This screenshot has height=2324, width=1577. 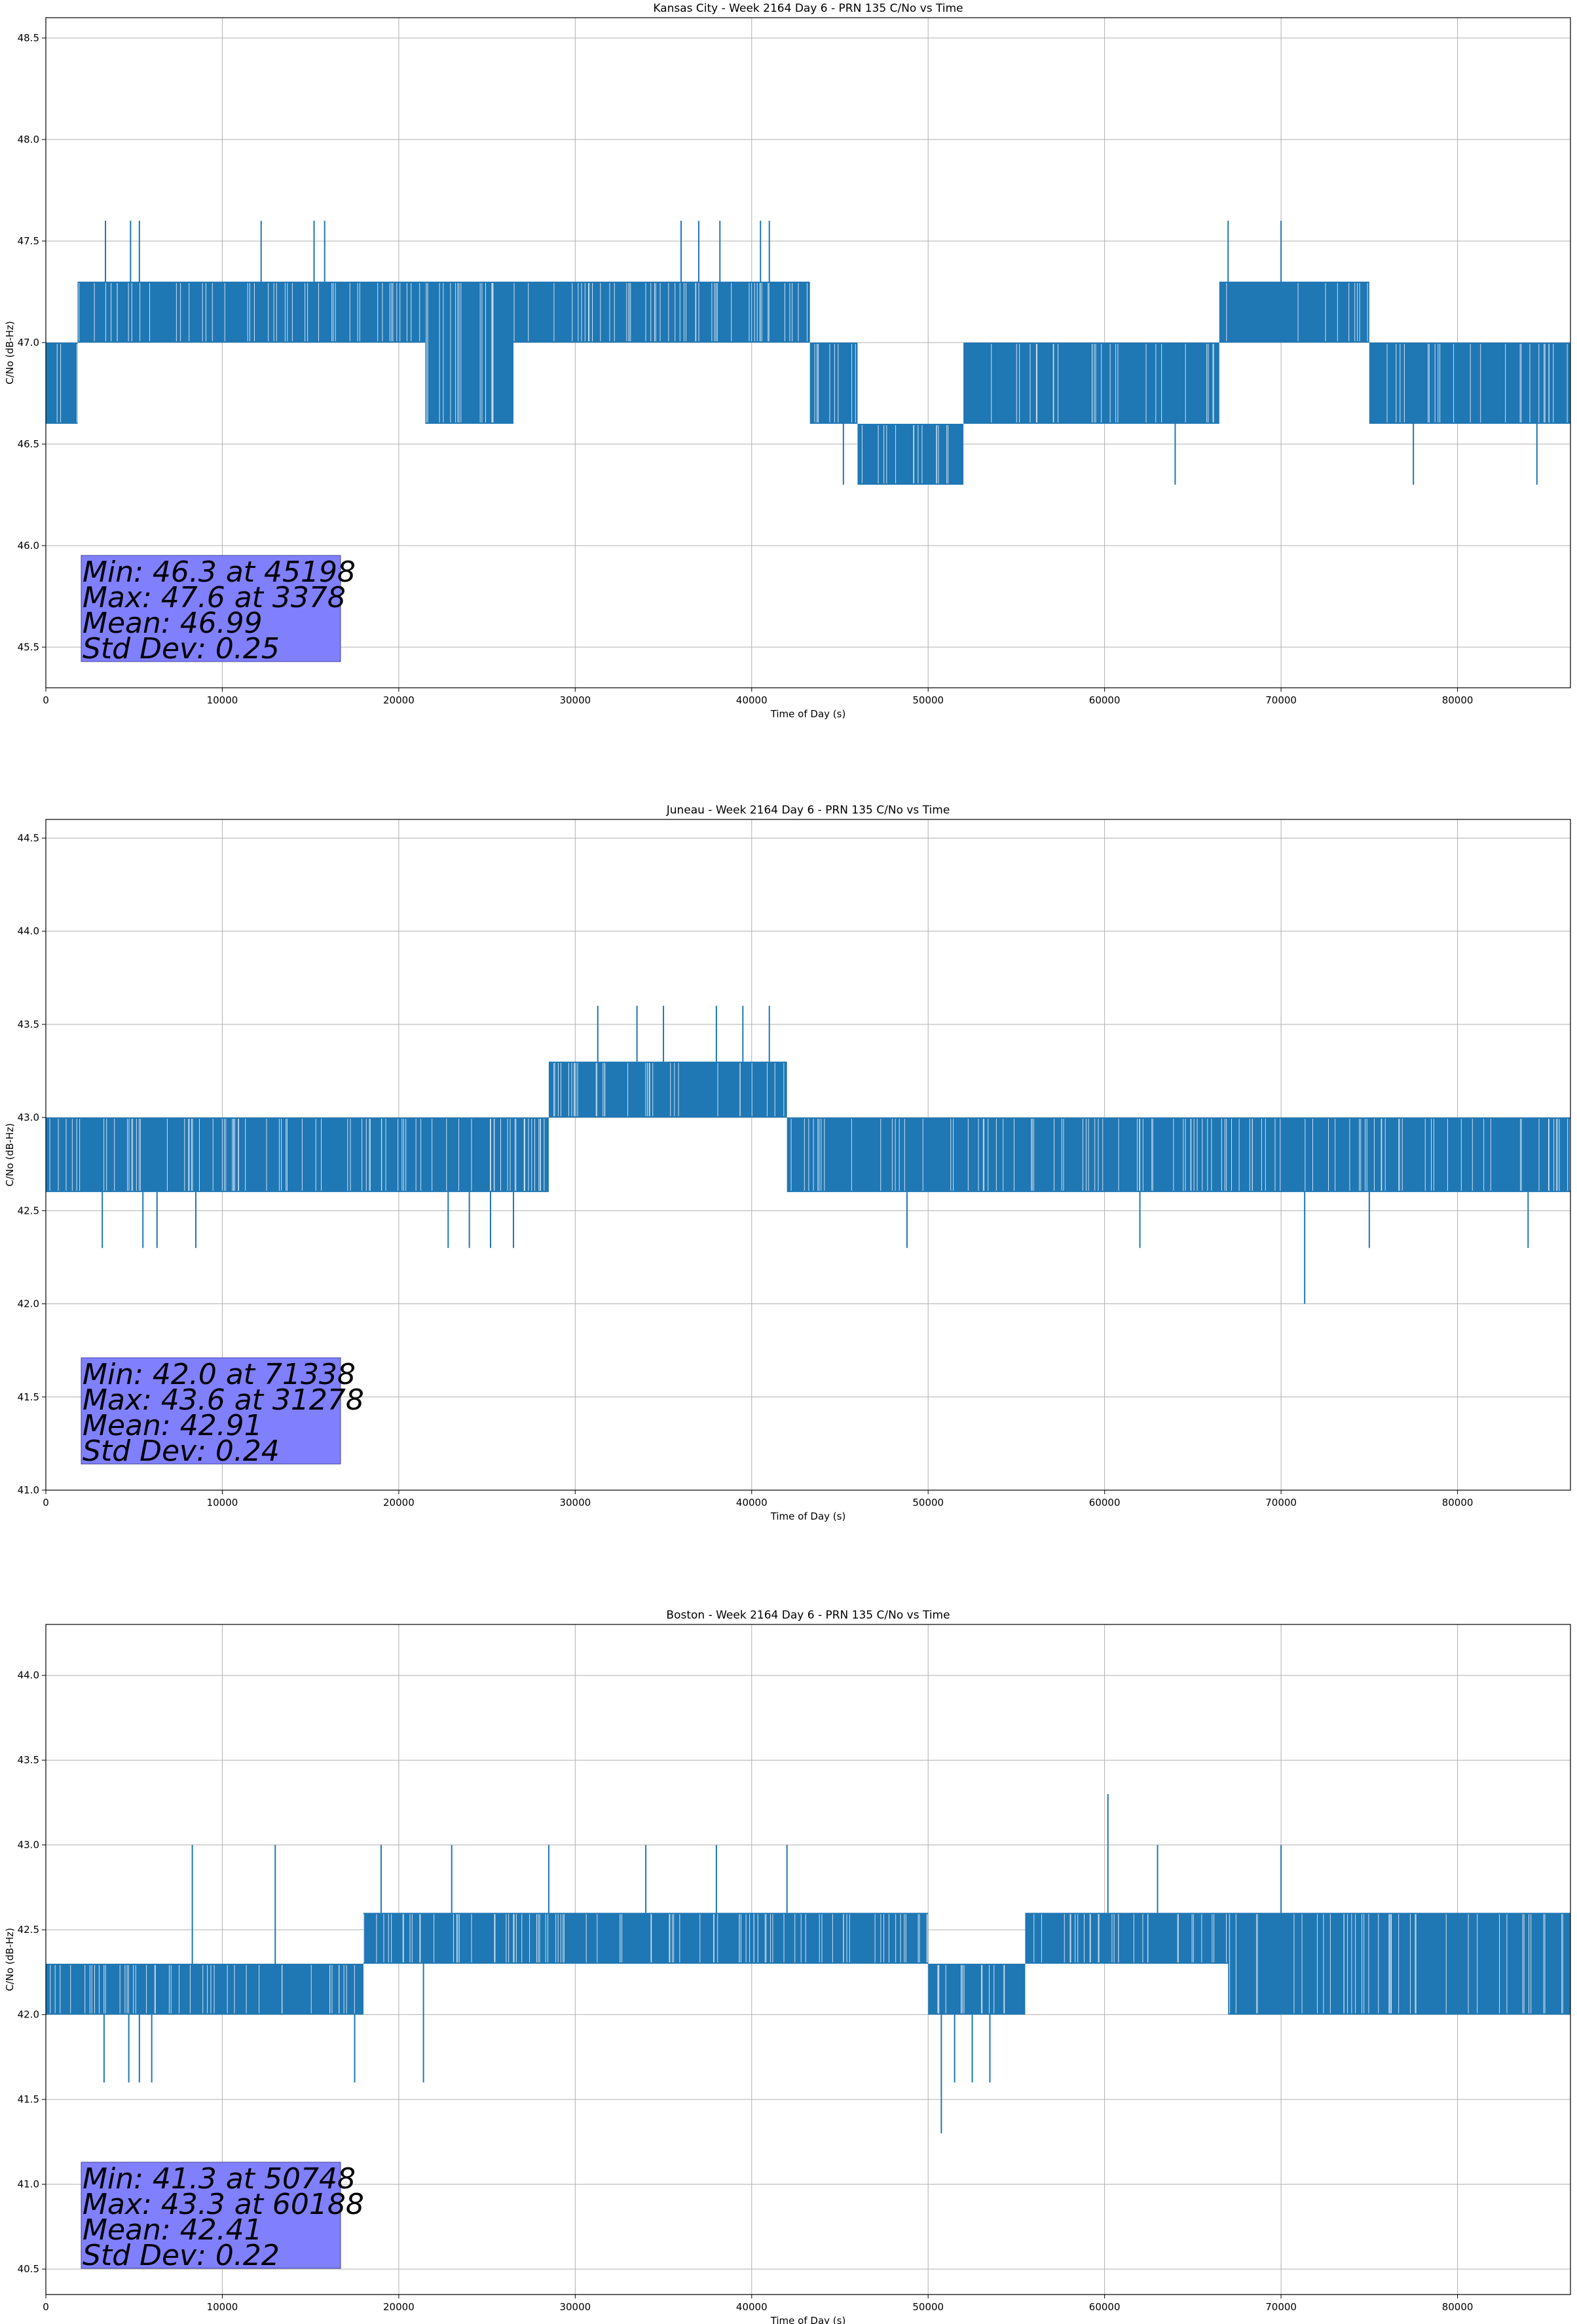 I want to click on y-tick-label: 45.5, so click(x=28, y=647).